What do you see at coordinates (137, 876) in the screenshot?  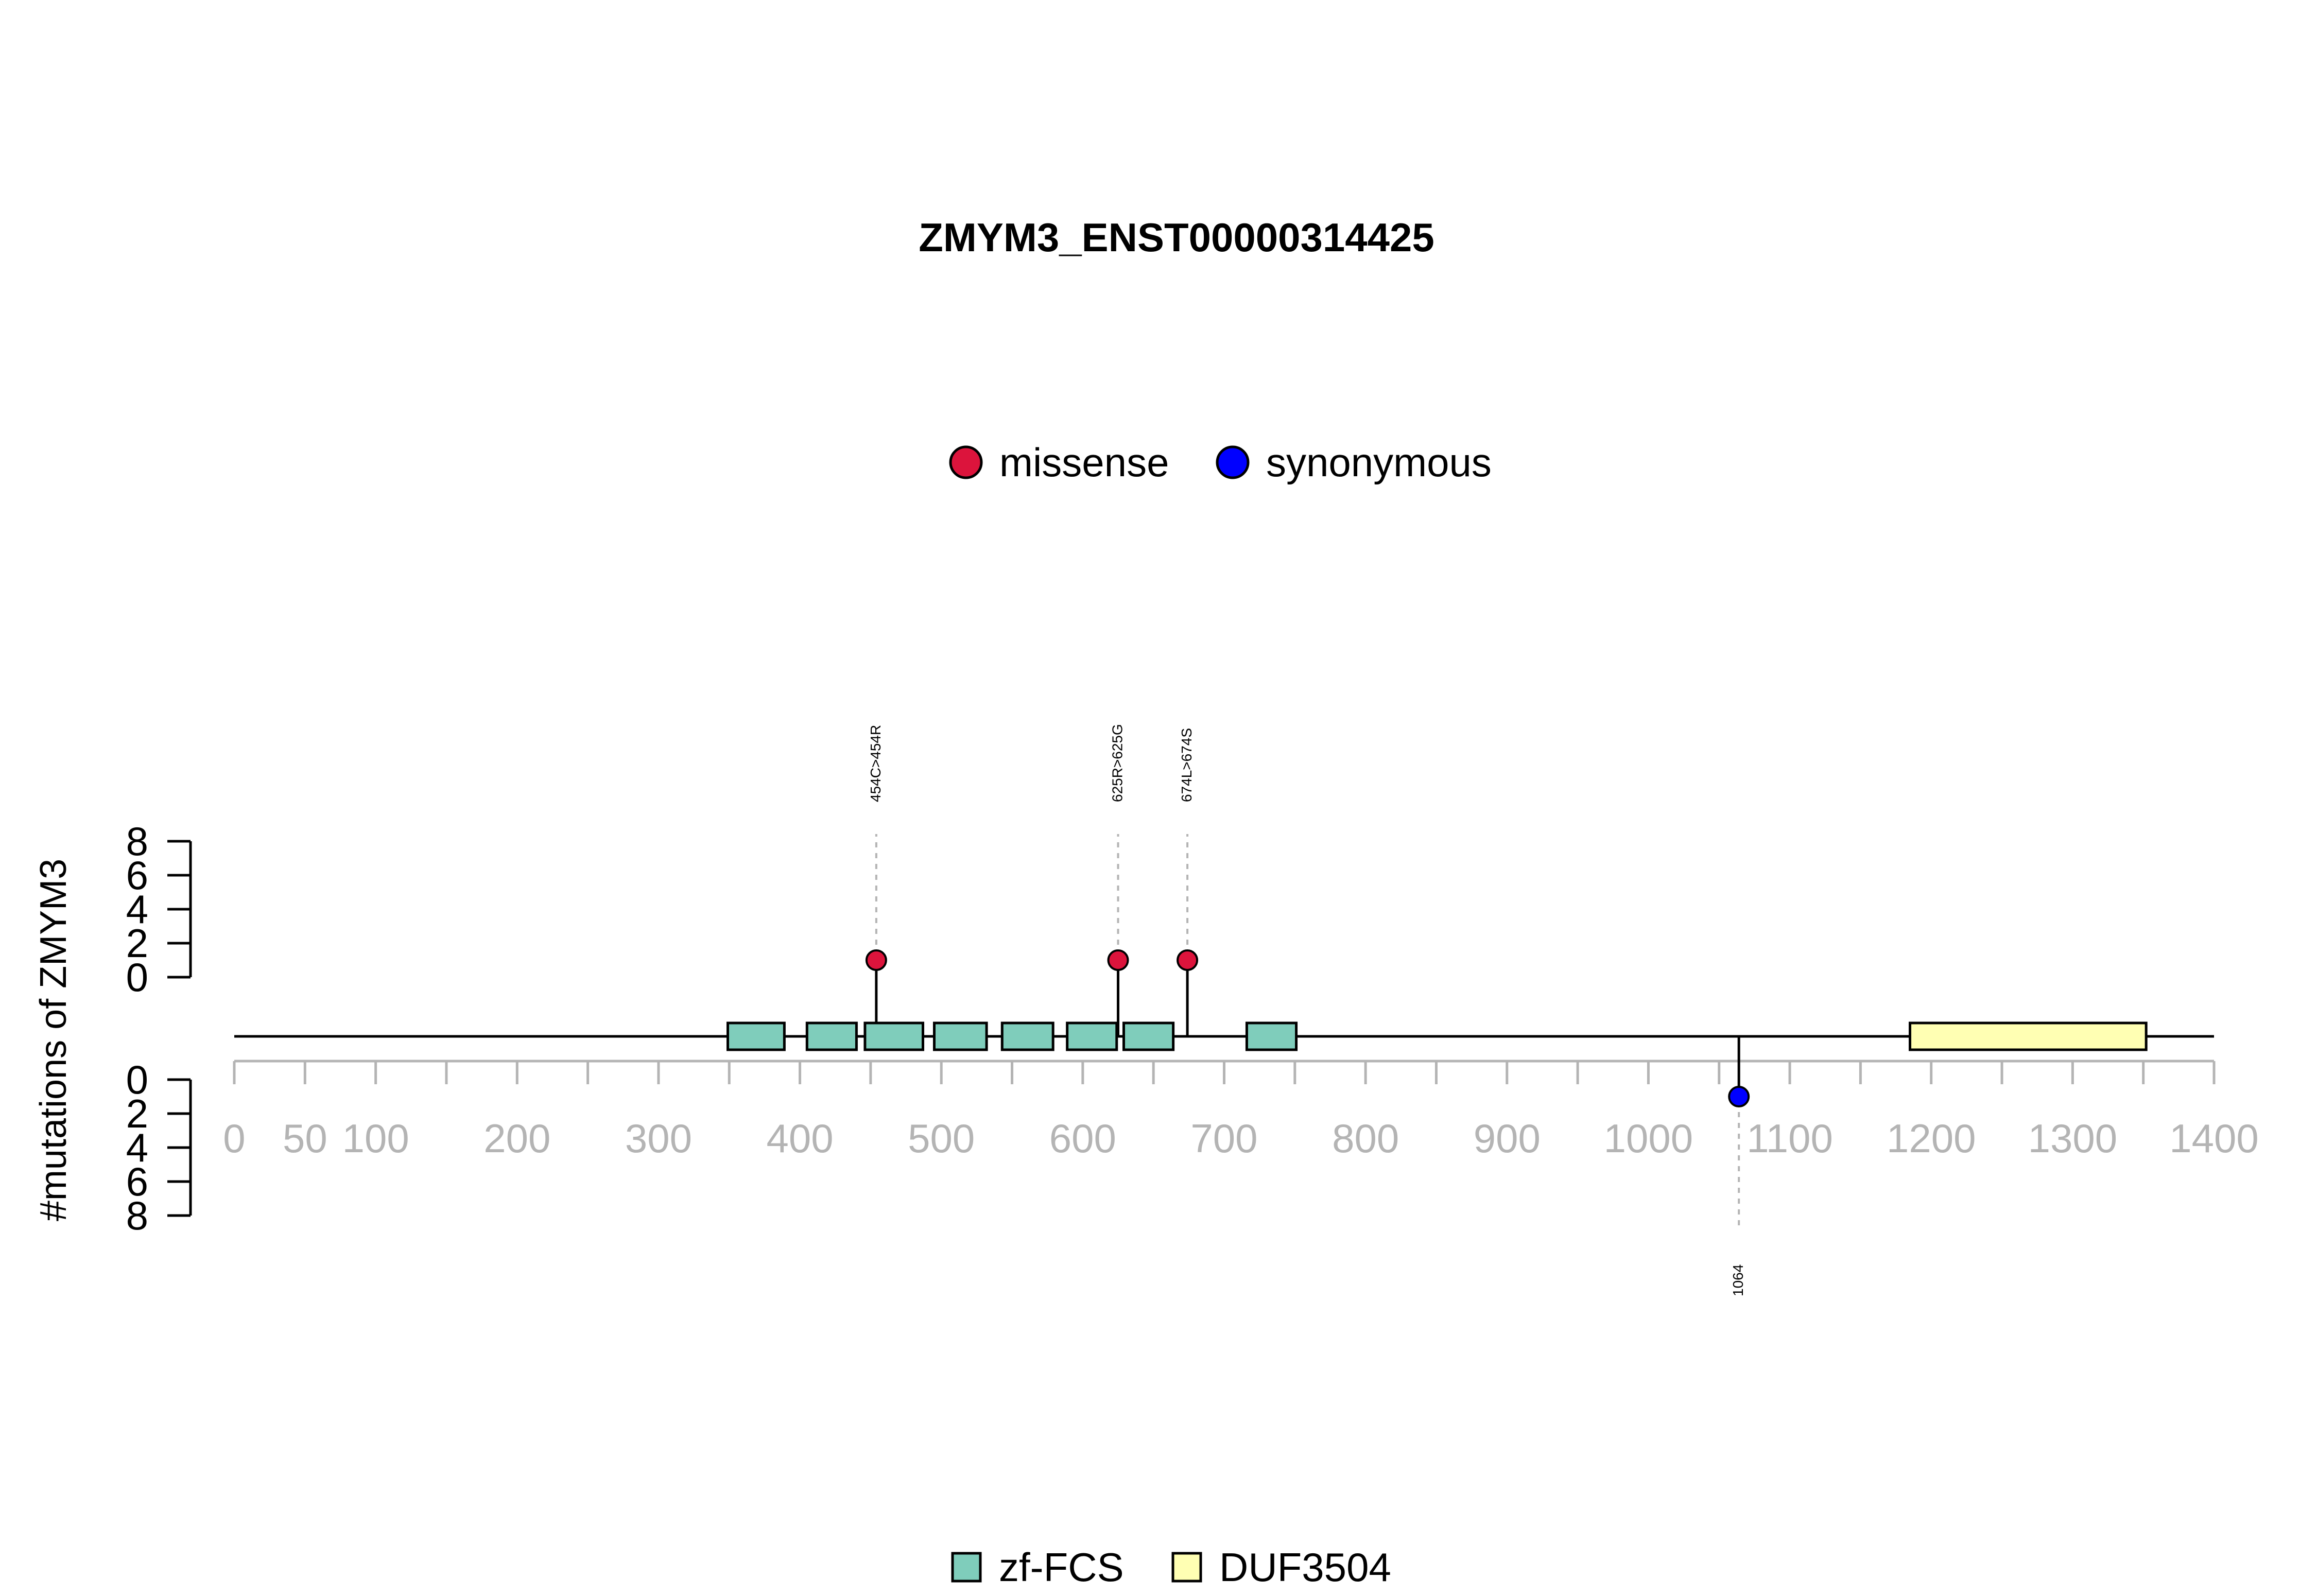 I see `y-top-tick-label: 6` at bounding box center [137, 876].